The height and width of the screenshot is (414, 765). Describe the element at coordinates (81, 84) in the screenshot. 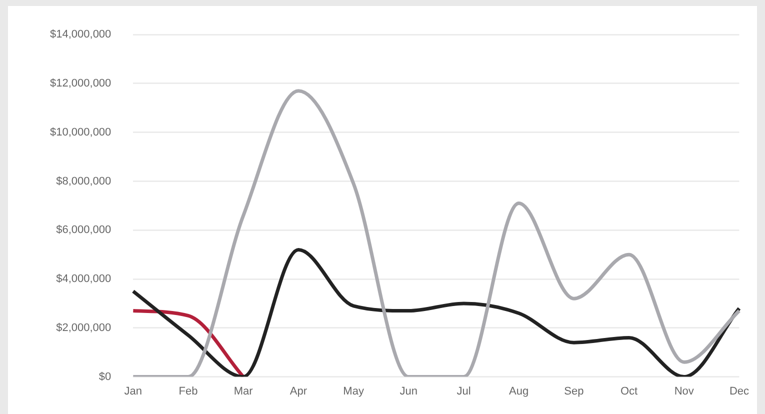

I see `y-tick-label: $12,000,000` at that location.